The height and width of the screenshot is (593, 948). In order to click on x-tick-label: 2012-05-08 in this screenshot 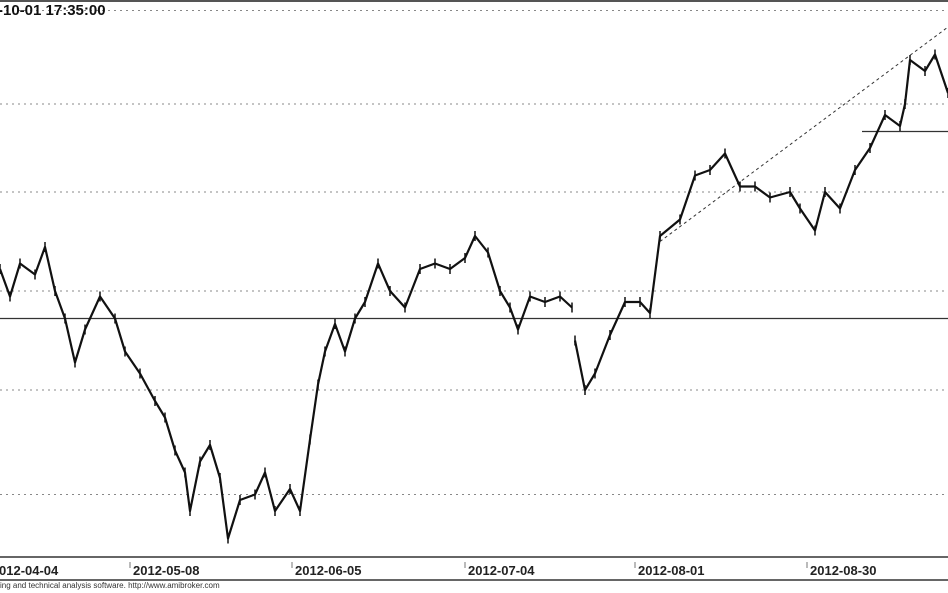, I will do `click(166, 570)`.